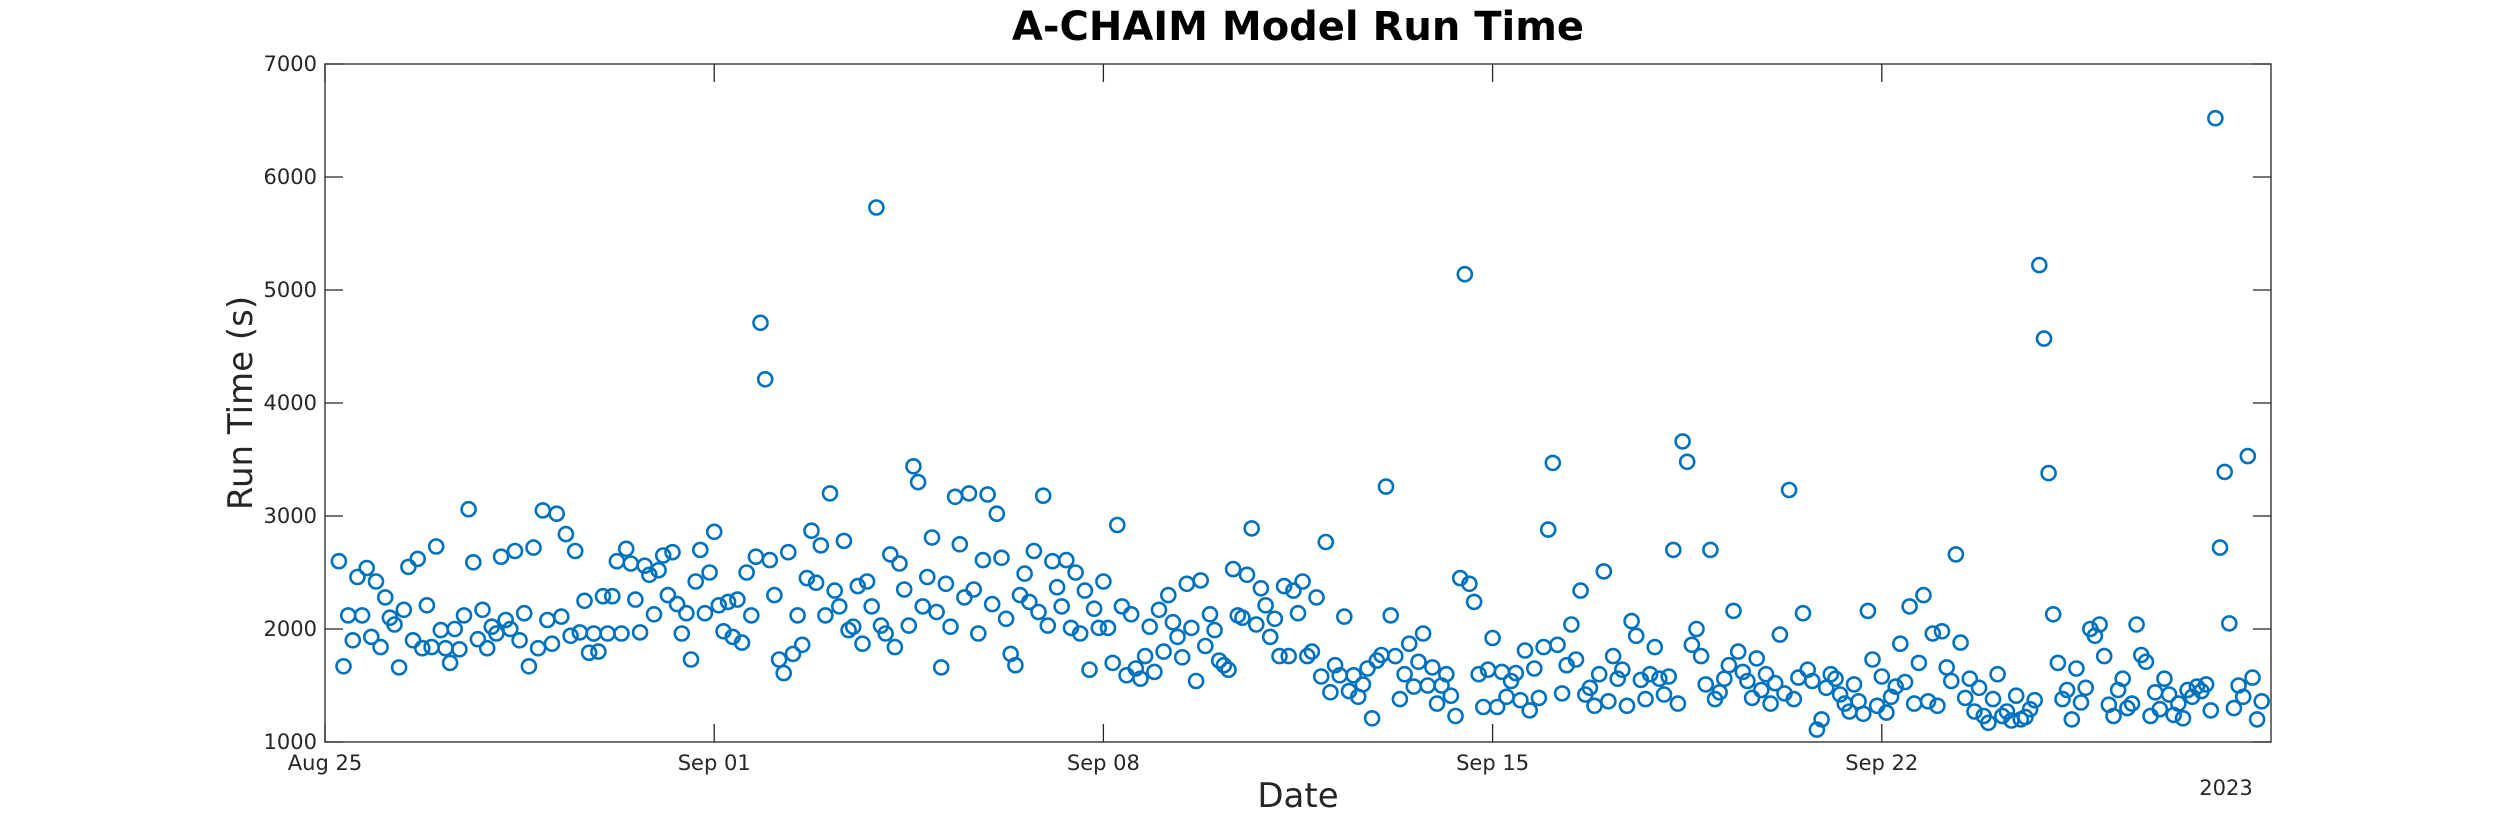  What do you see at coordinates (325, 763) in the screenshot?
I see `x-tick-label: Aug 25` at bounding box center [325, 763].